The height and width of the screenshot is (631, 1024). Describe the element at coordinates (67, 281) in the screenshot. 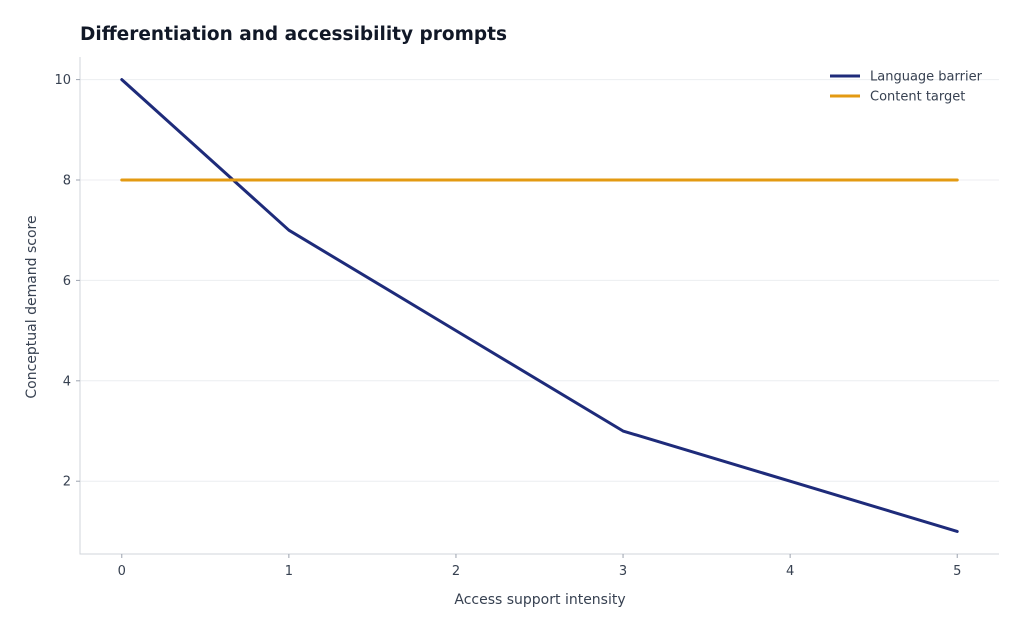

I see `y-tick-label-2: 6` at that location.